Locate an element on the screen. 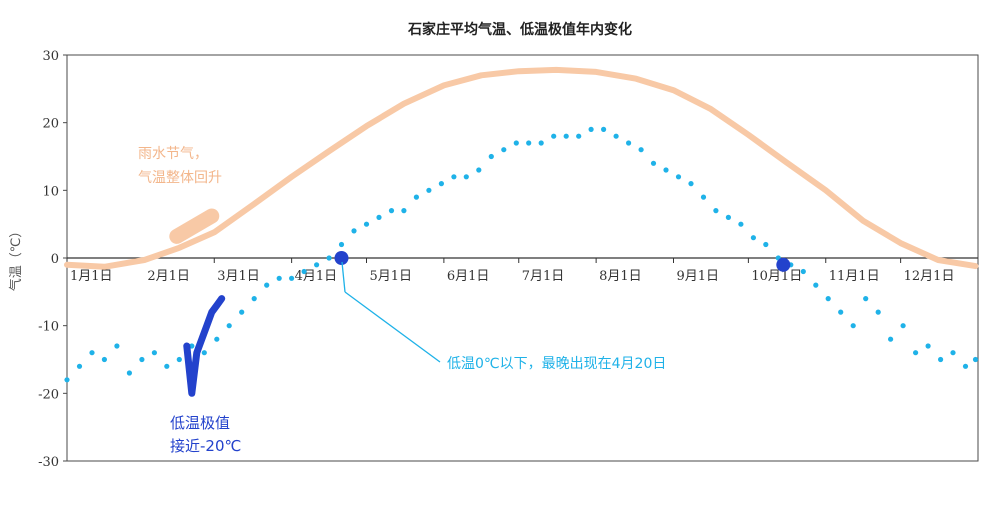 Image resolution: width=1000 pixels, height=510 pixels. x-tick-label: 12月1日 is located at coordinates (929, 276).